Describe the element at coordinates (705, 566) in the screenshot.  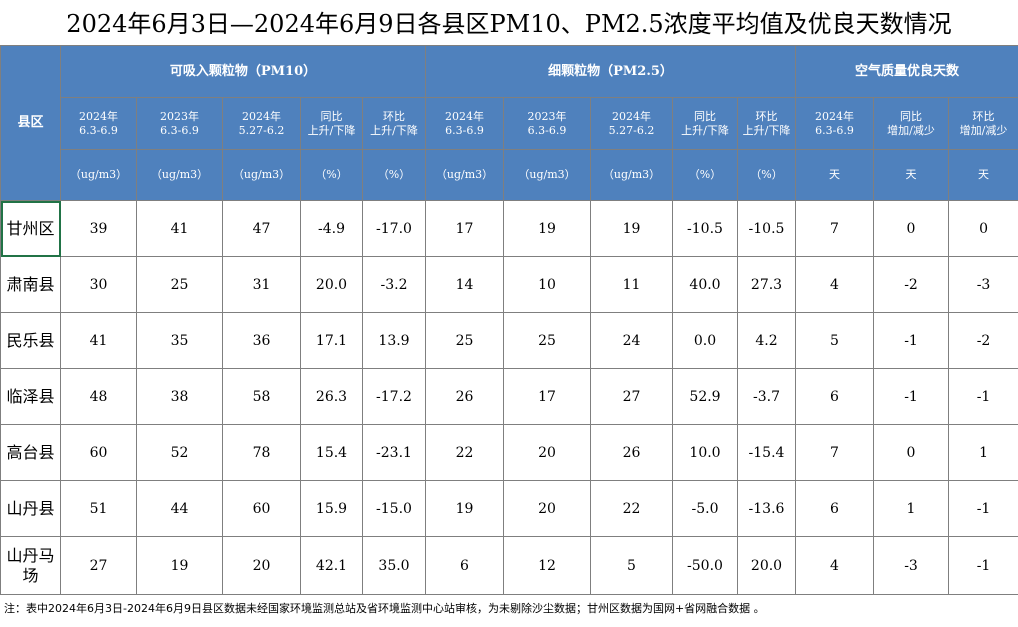
I see `value-cell: -50.0` at that location.